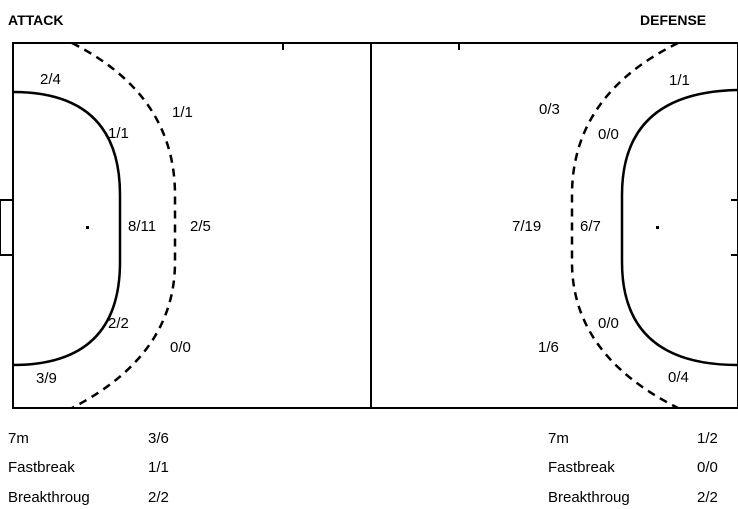 The image size is (738, 509). I want to click on attack-stat-label: Breakthroug, so click(49, 497).